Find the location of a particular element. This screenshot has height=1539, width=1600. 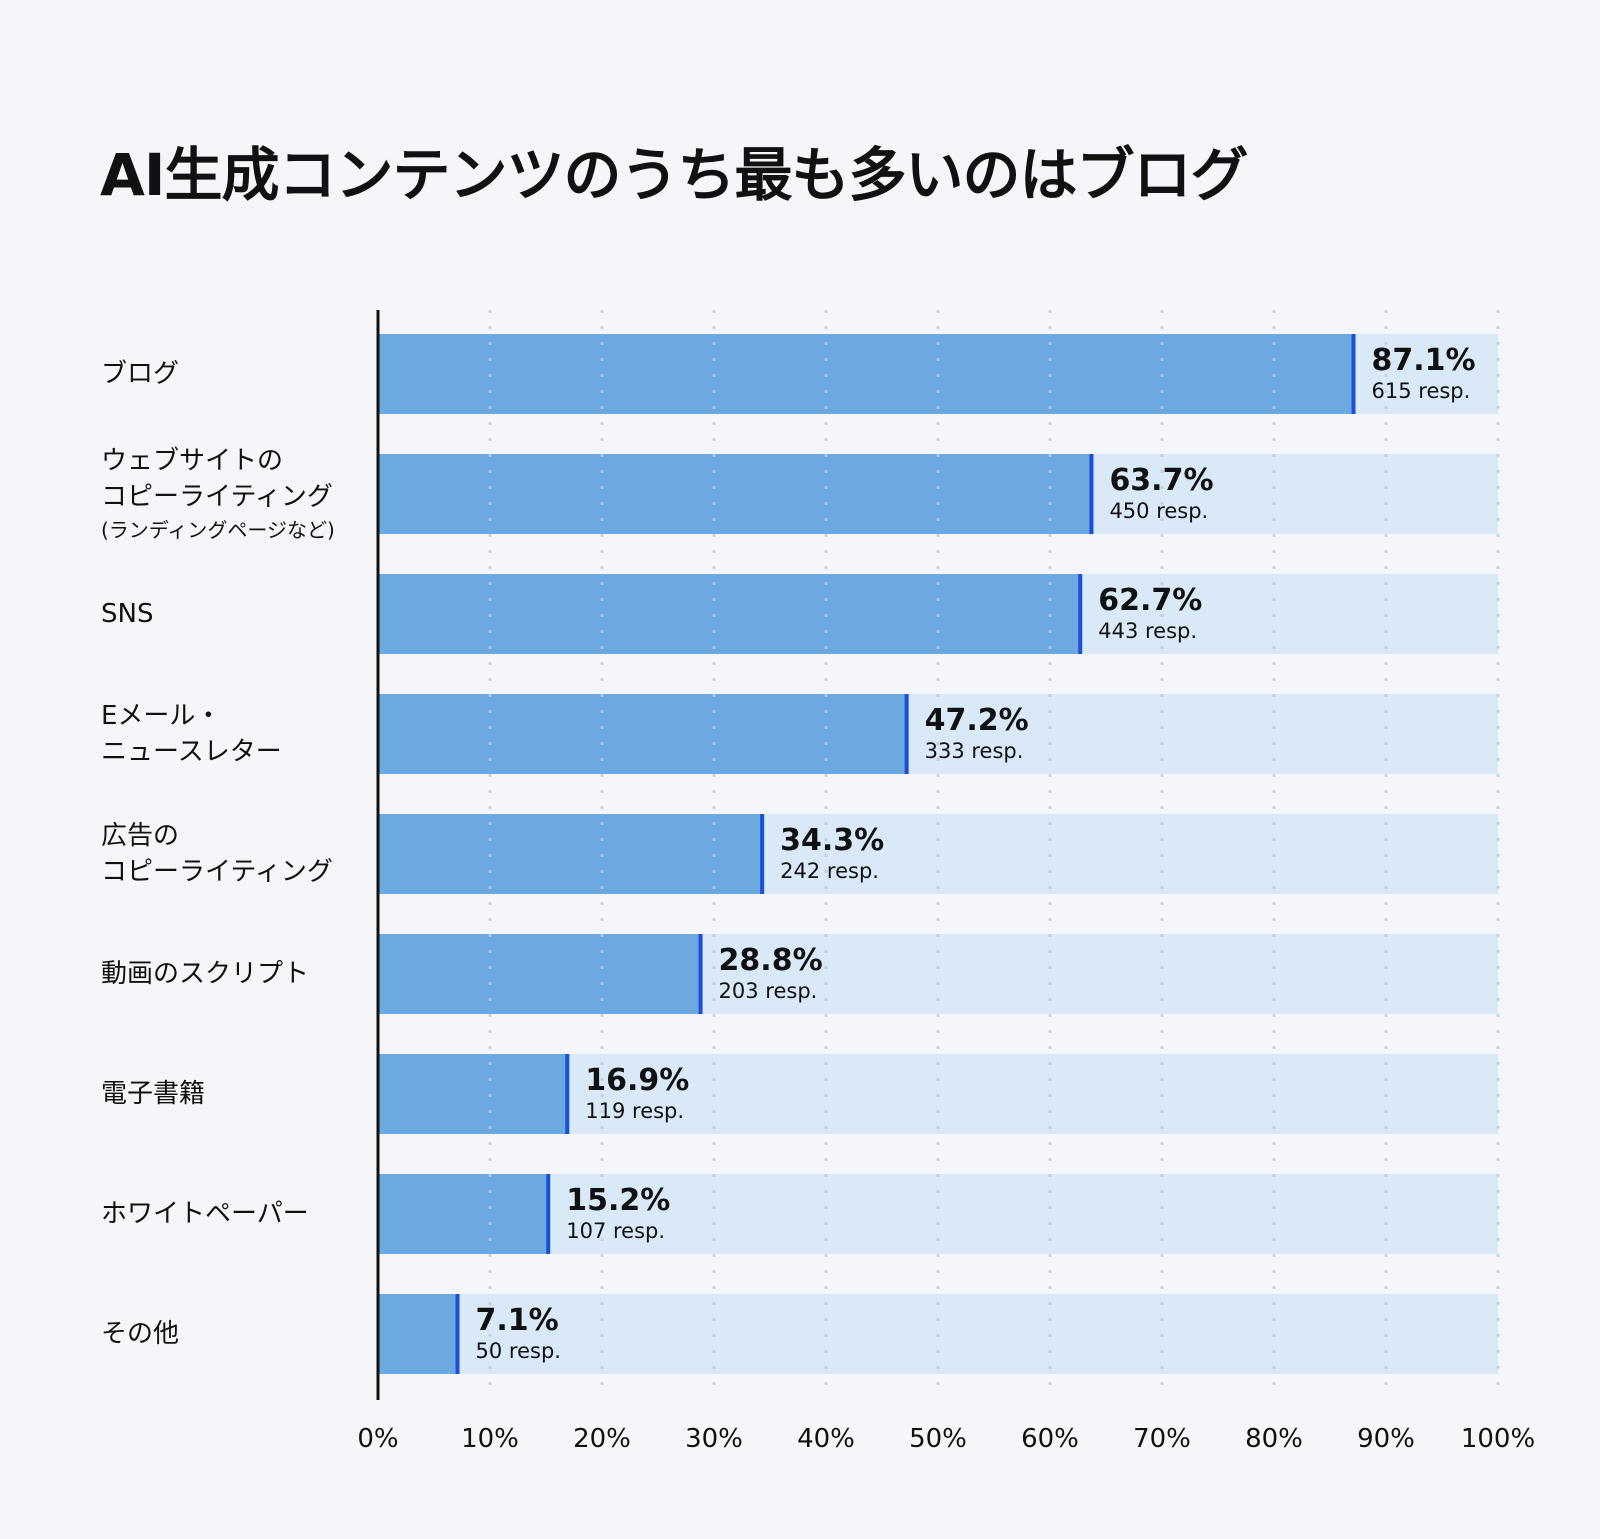

category-label: ブログ is located at coordinates (140, 374).